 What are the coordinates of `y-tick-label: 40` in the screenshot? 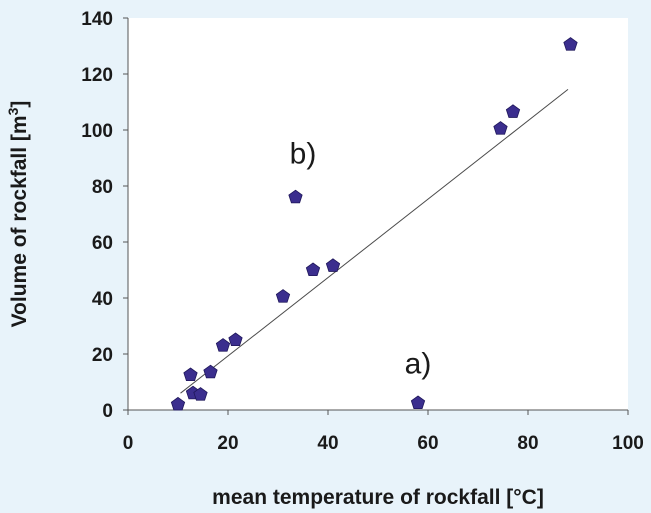 It's located at (102, 299).